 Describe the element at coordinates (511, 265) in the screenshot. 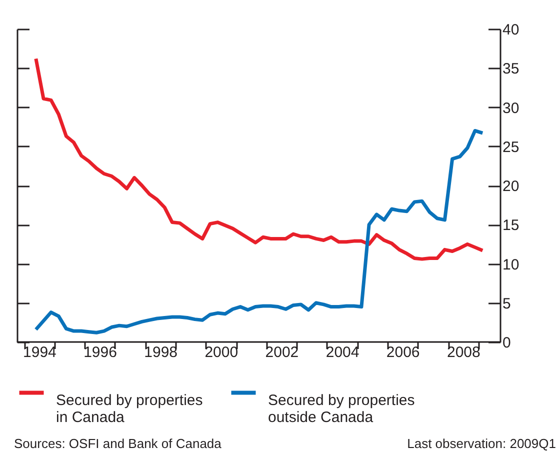

I see `y-tick-label: 10` at that location.